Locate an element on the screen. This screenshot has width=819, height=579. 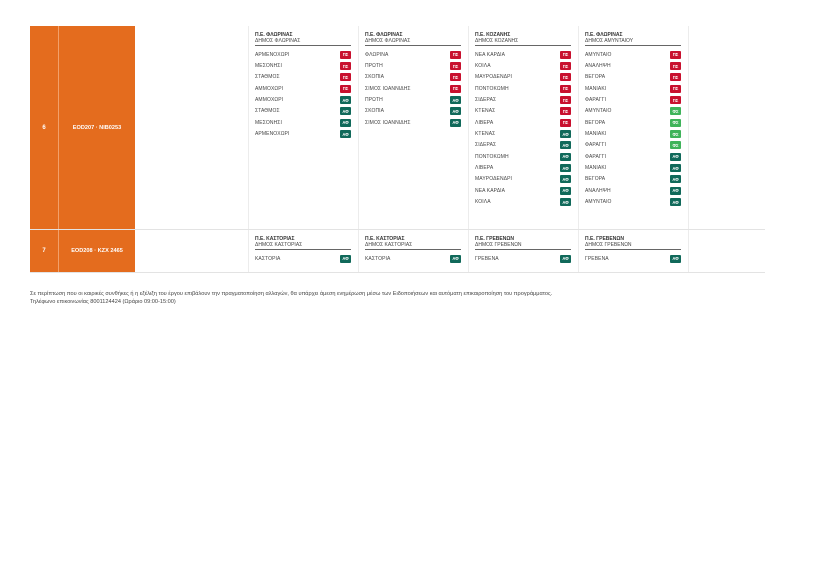
stop-item: ΜΕΣΟΝΗΣΙ ΠΣ is located at coordinates (303, 65).